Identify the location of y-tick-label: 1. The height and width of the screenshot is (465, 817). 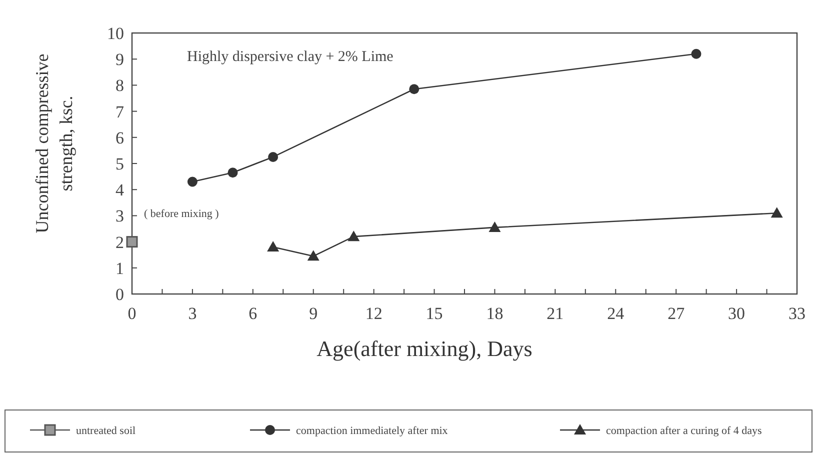
(120, 268).